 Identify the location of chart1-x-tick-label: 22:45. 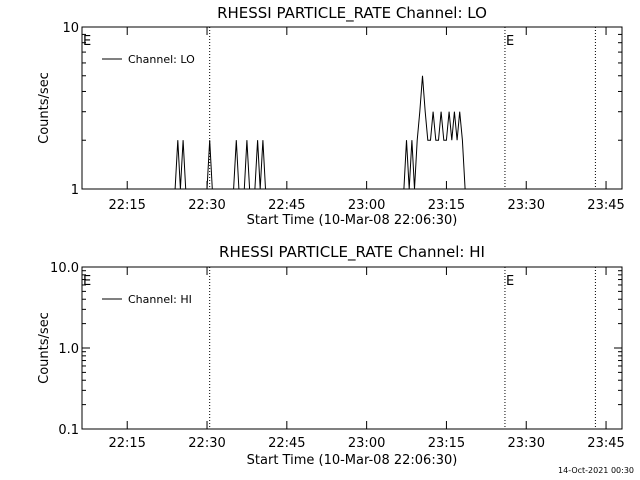
(286, 205).